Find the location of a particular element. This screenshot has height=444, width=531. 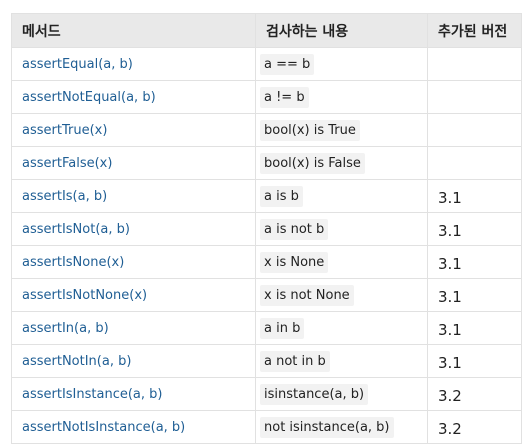

method-cell: assertIsNot(a, b) is located at coordinates (133, 229).